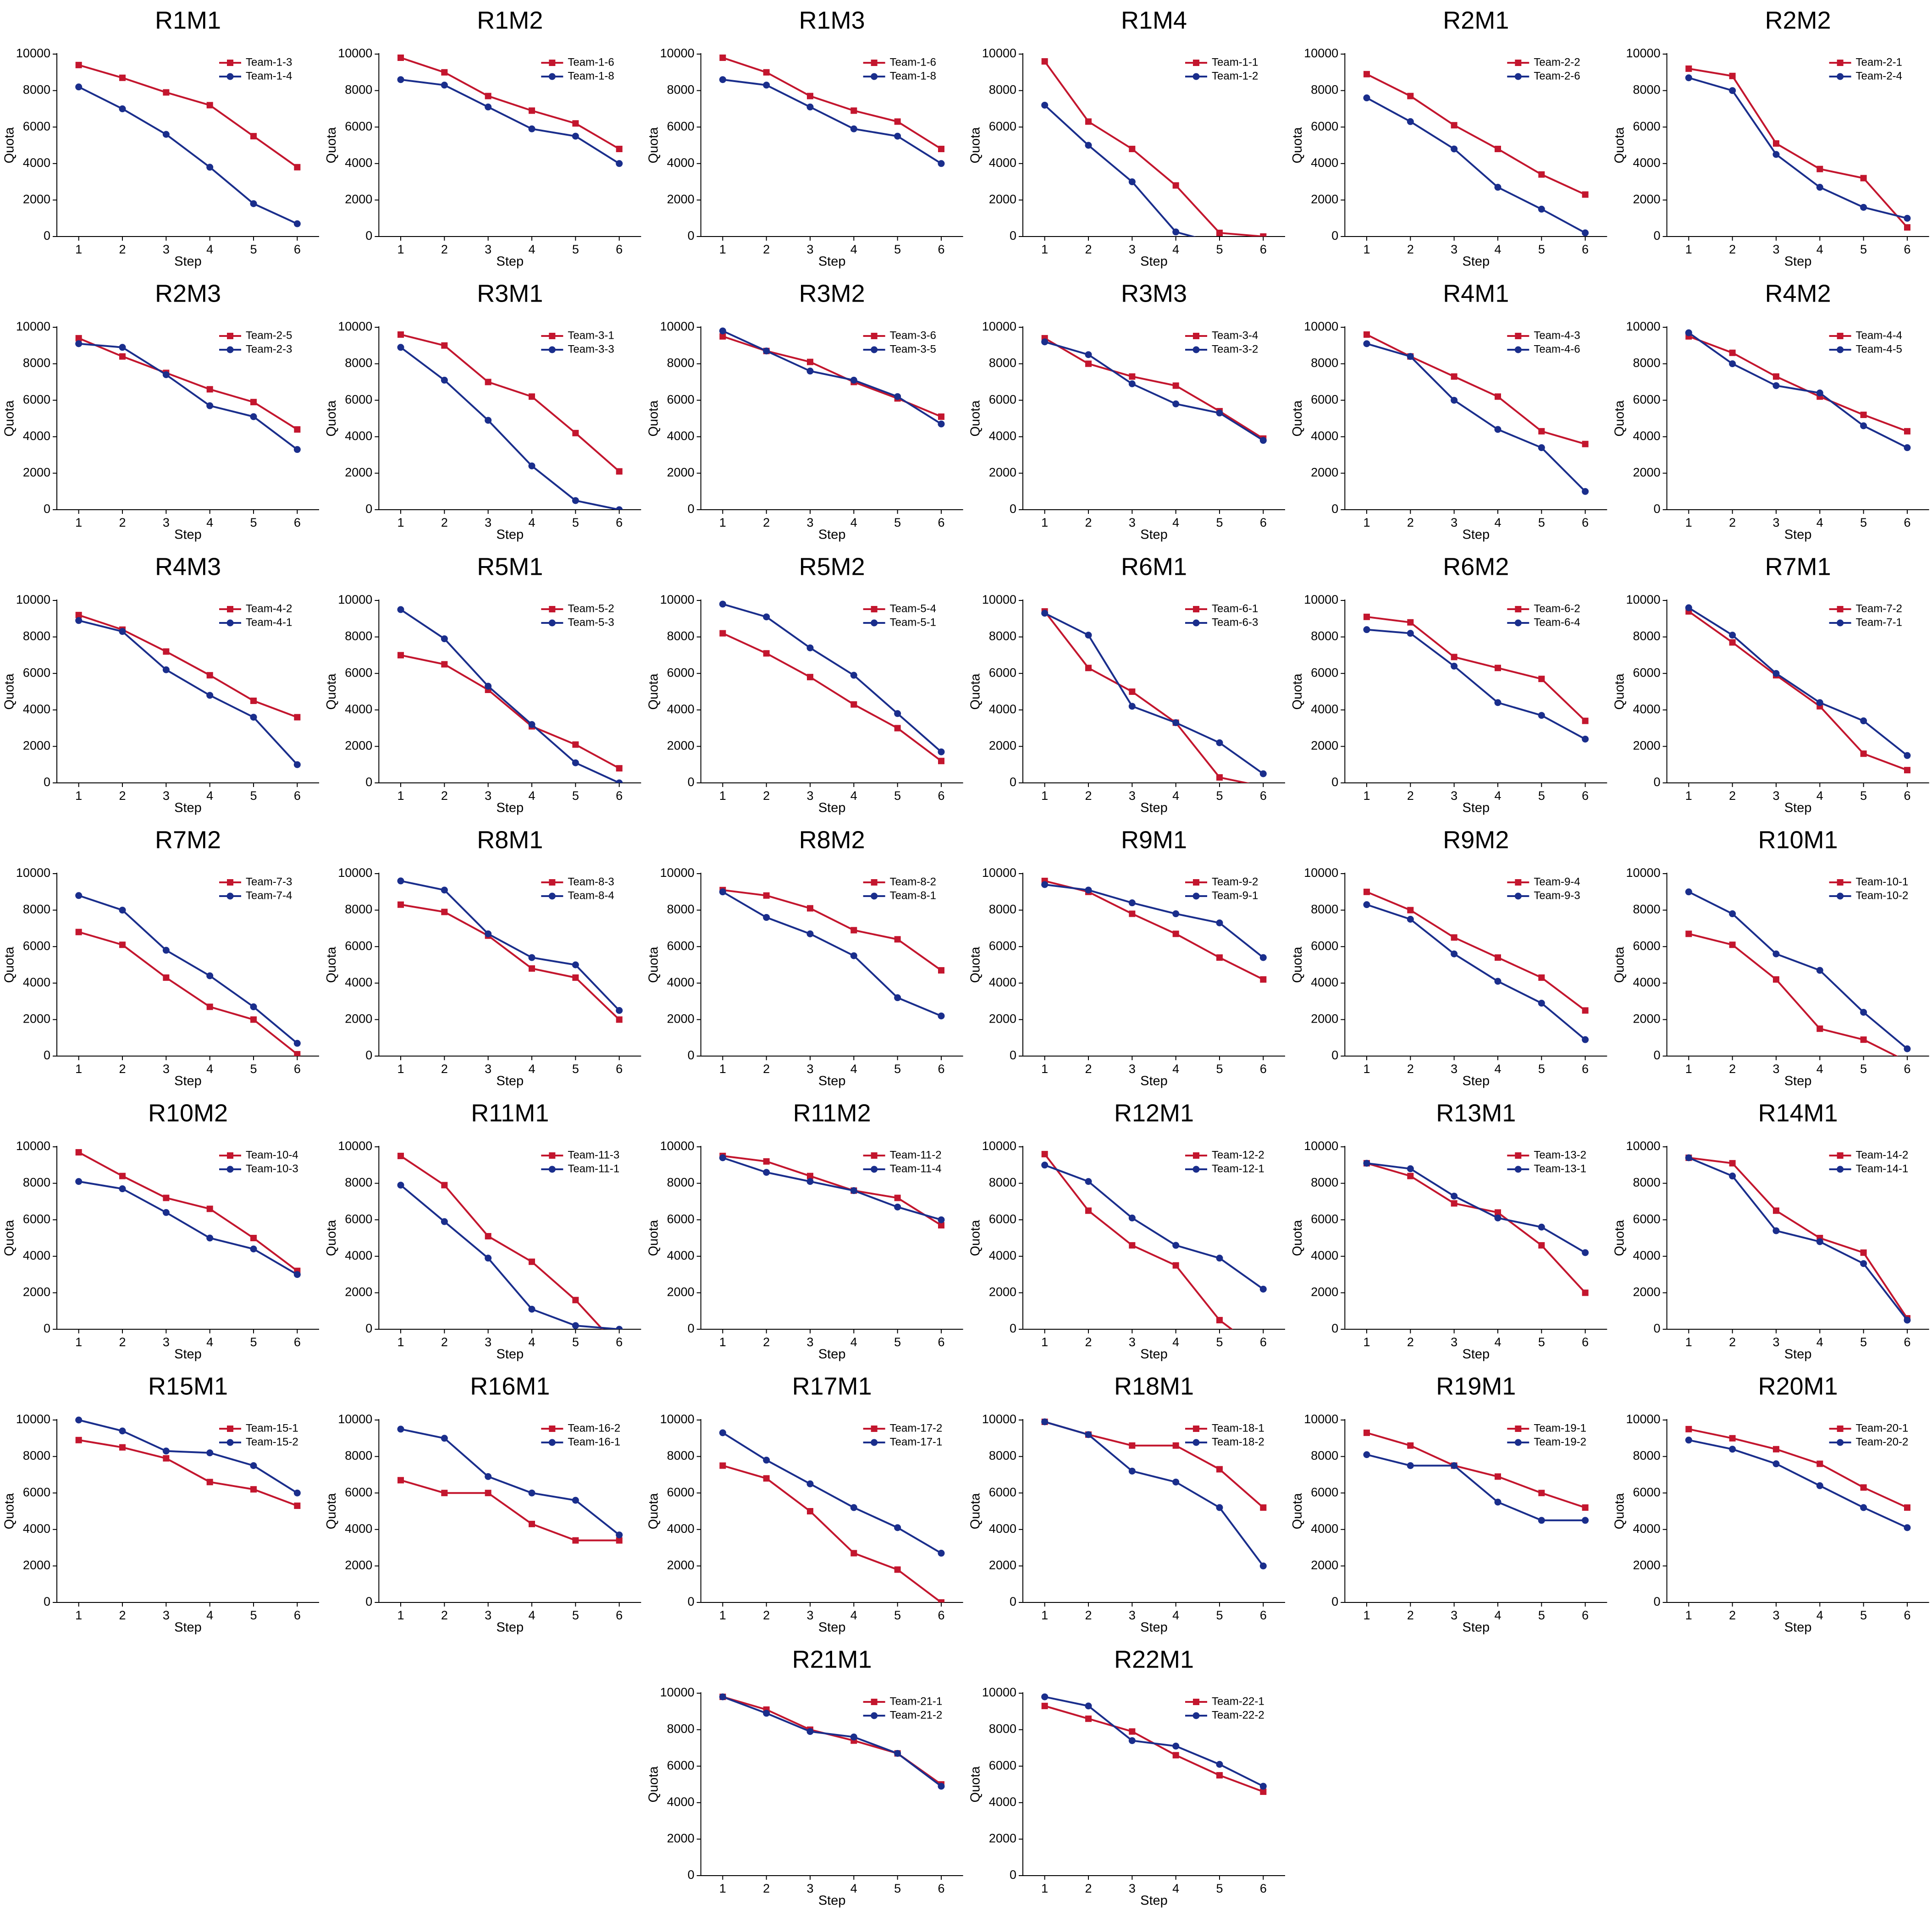 Image resolution: width=1932 pixels, height=1910 pixels. I want to click on chart-title: R9M2, so click(1476, 839).